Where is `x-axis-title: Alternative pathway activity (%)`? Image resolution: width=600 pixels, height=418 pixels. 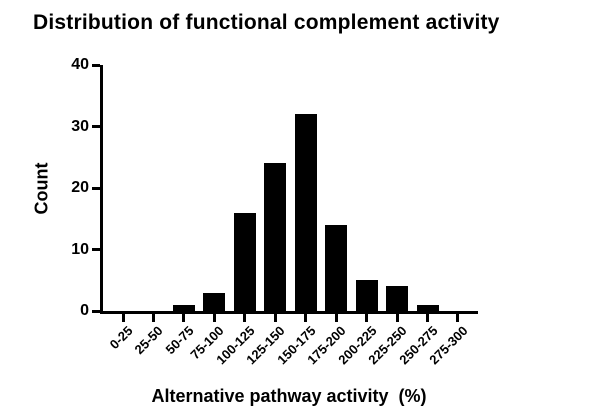 x-axis-title: Alternative pathway activity (%) is located at coordinates (289, 396).